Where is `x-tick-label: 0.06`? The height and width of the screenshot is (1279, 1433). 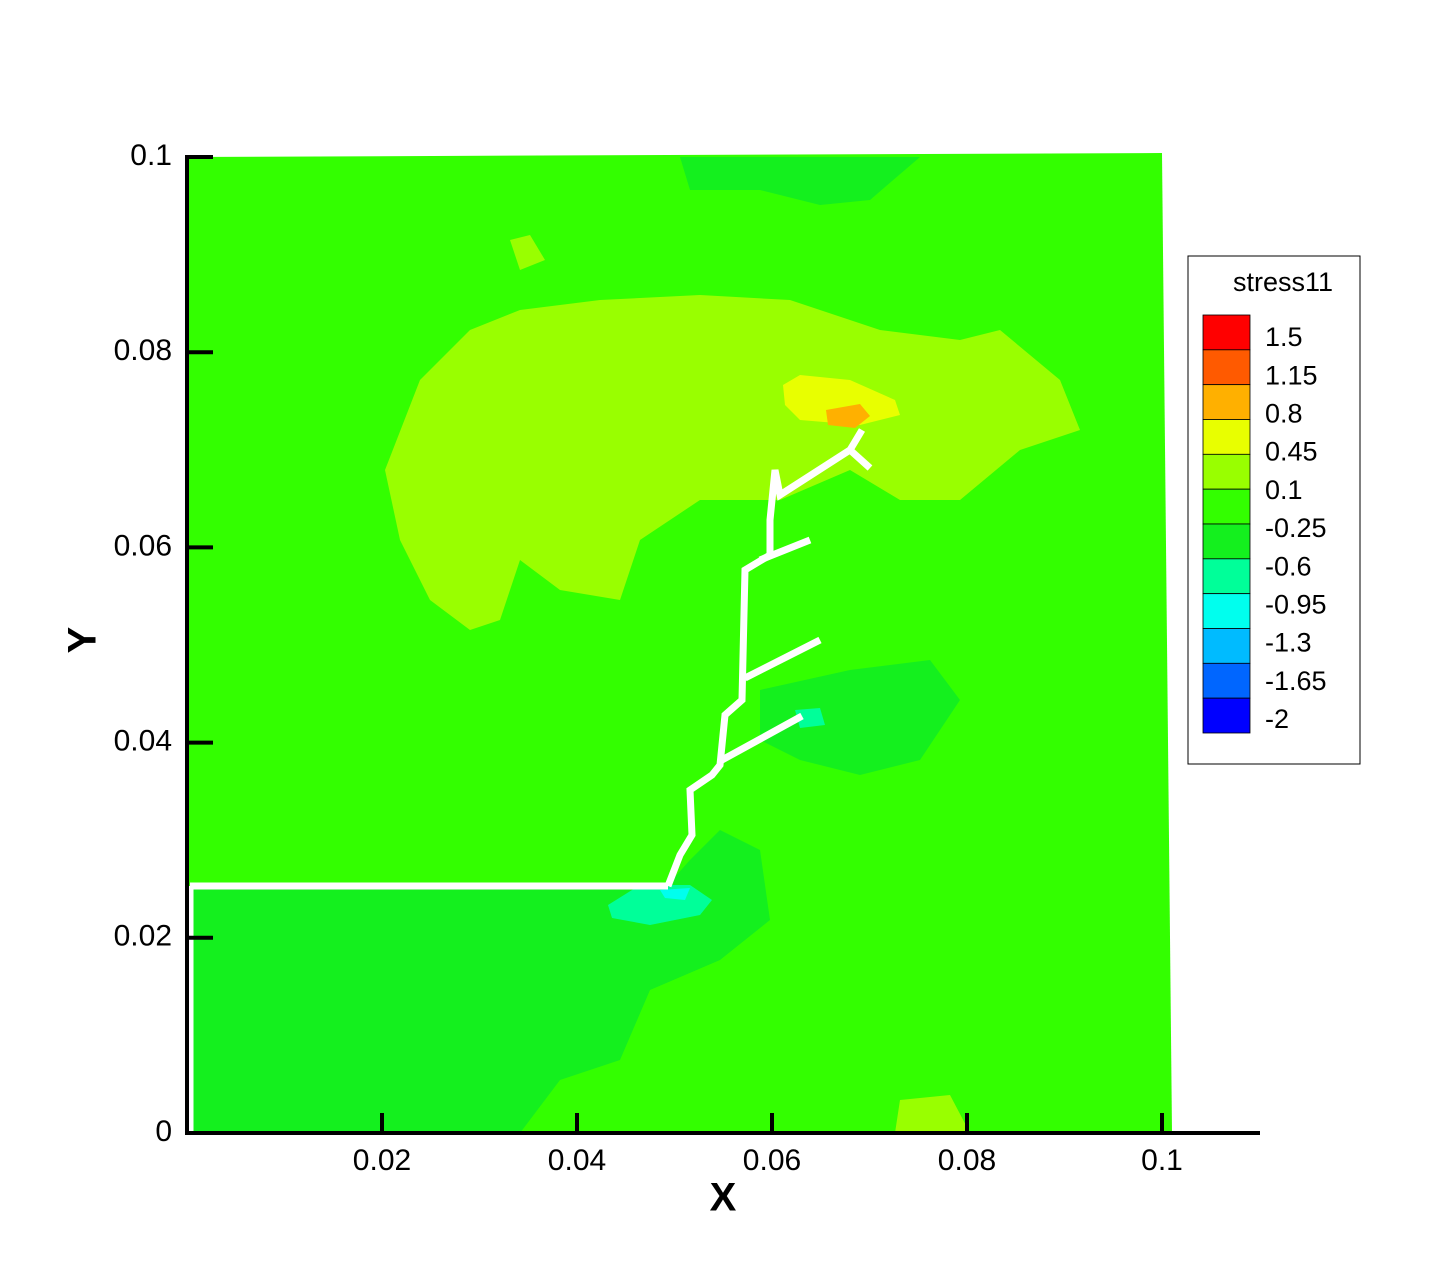
x-tick-label: 0.06 is located at coordinates (772, 1160).